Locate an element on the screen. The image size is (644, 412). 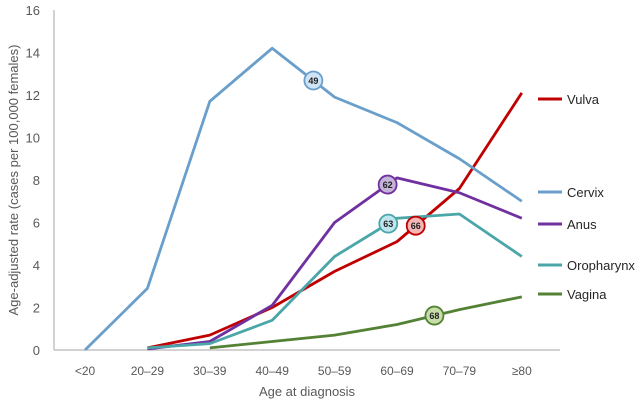
y-tick-label: 12 is located at coordinates (33, 95).